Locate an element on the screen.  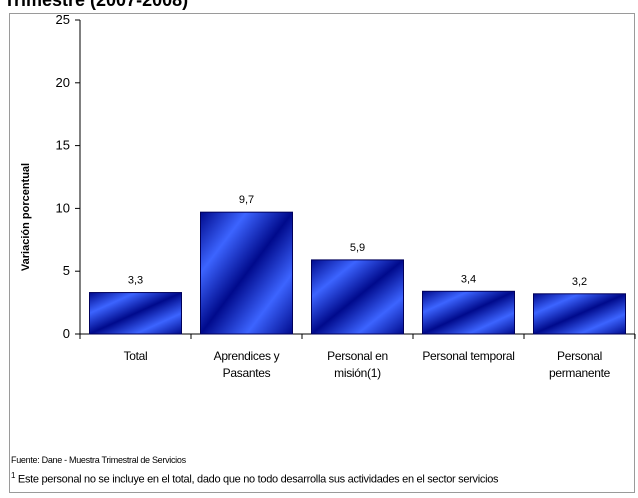
x-tick-label: Aprendices y is located at coordinates (247, 356).